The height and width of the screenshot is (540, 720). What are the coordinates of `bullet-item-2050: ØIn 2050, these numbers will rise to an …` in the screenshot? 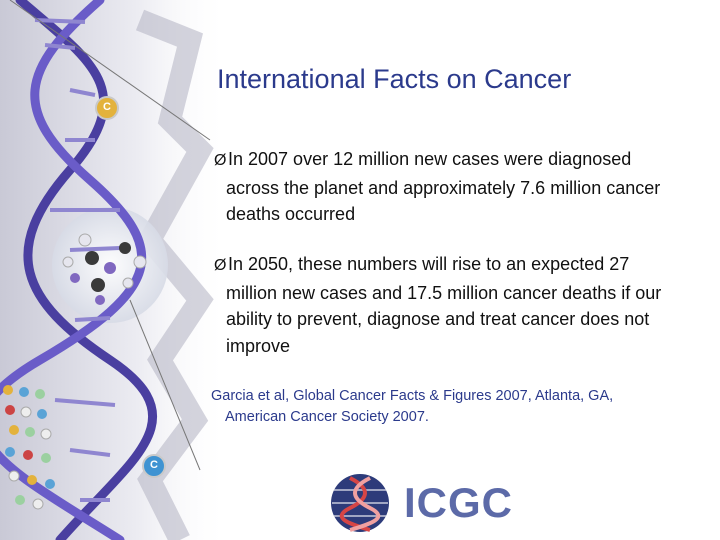 It's located at (464, 305).